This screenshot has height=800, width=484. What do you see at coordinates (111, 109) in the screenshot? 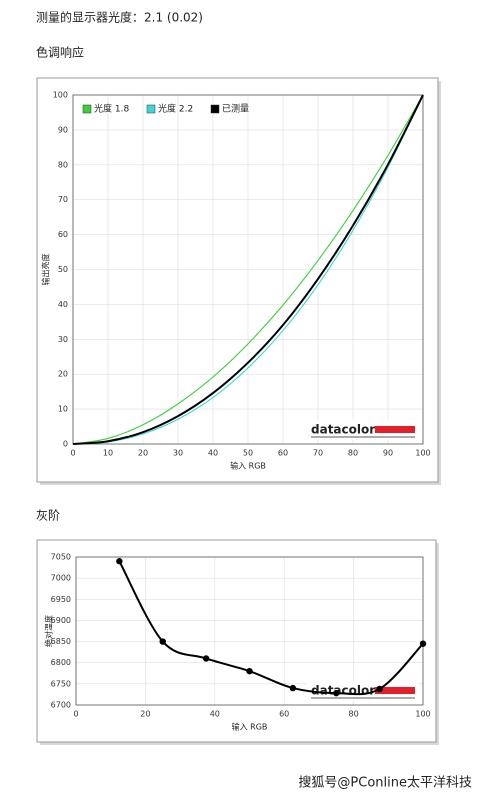
I see `legend-label: 光度 1.8` at bounding box center [111, 109].